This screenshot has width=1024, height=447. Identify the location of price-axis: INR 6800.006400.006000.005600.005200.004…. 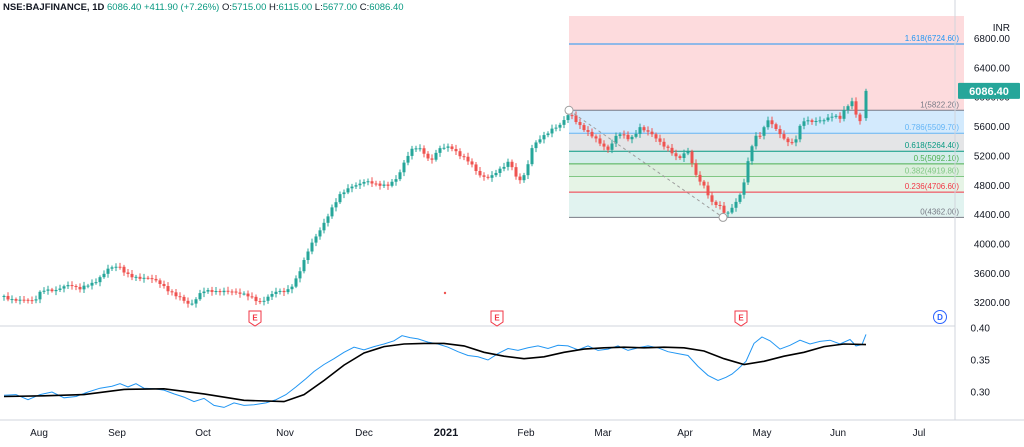
(987, 210).